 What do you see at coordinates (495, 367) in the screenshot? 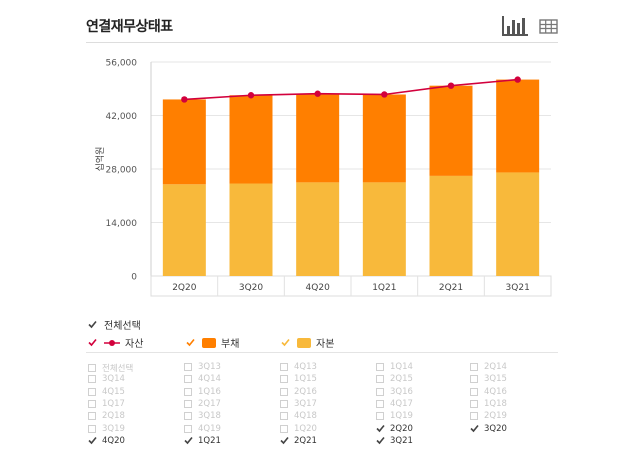
I see `period-label: 2Q14` at bounding box center [495, 367].